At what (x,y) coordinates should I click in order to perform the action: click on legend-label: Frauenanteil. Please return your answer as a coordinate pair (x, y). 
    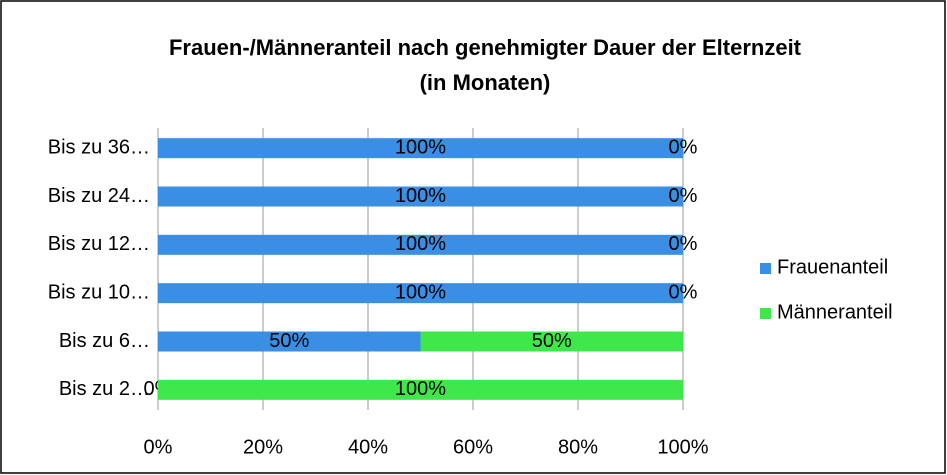
    Looking at the image, I should click on (832, 267).